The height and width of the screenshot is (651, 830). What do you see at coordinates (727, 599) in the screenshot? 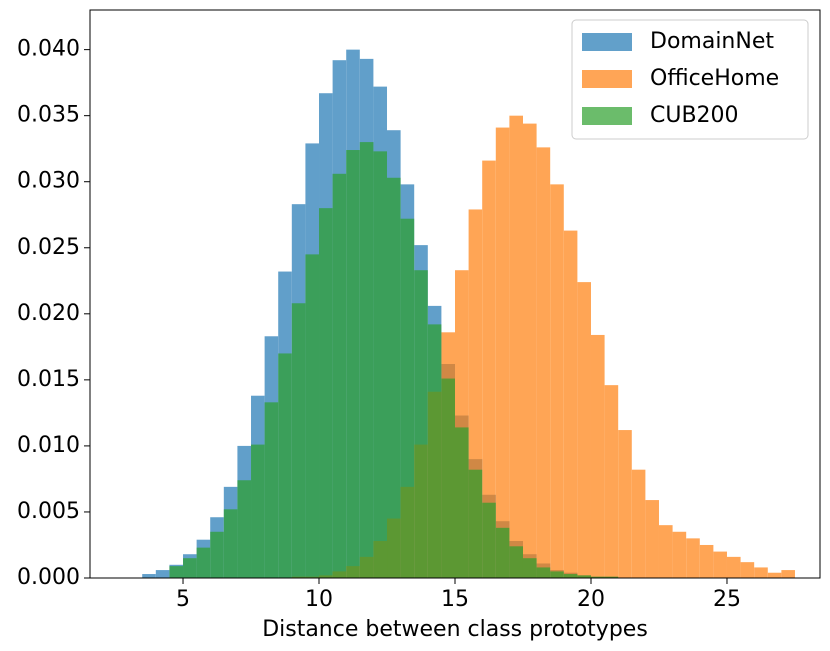
I see `x-tick-label: 25` at bounding box center [727, 599].